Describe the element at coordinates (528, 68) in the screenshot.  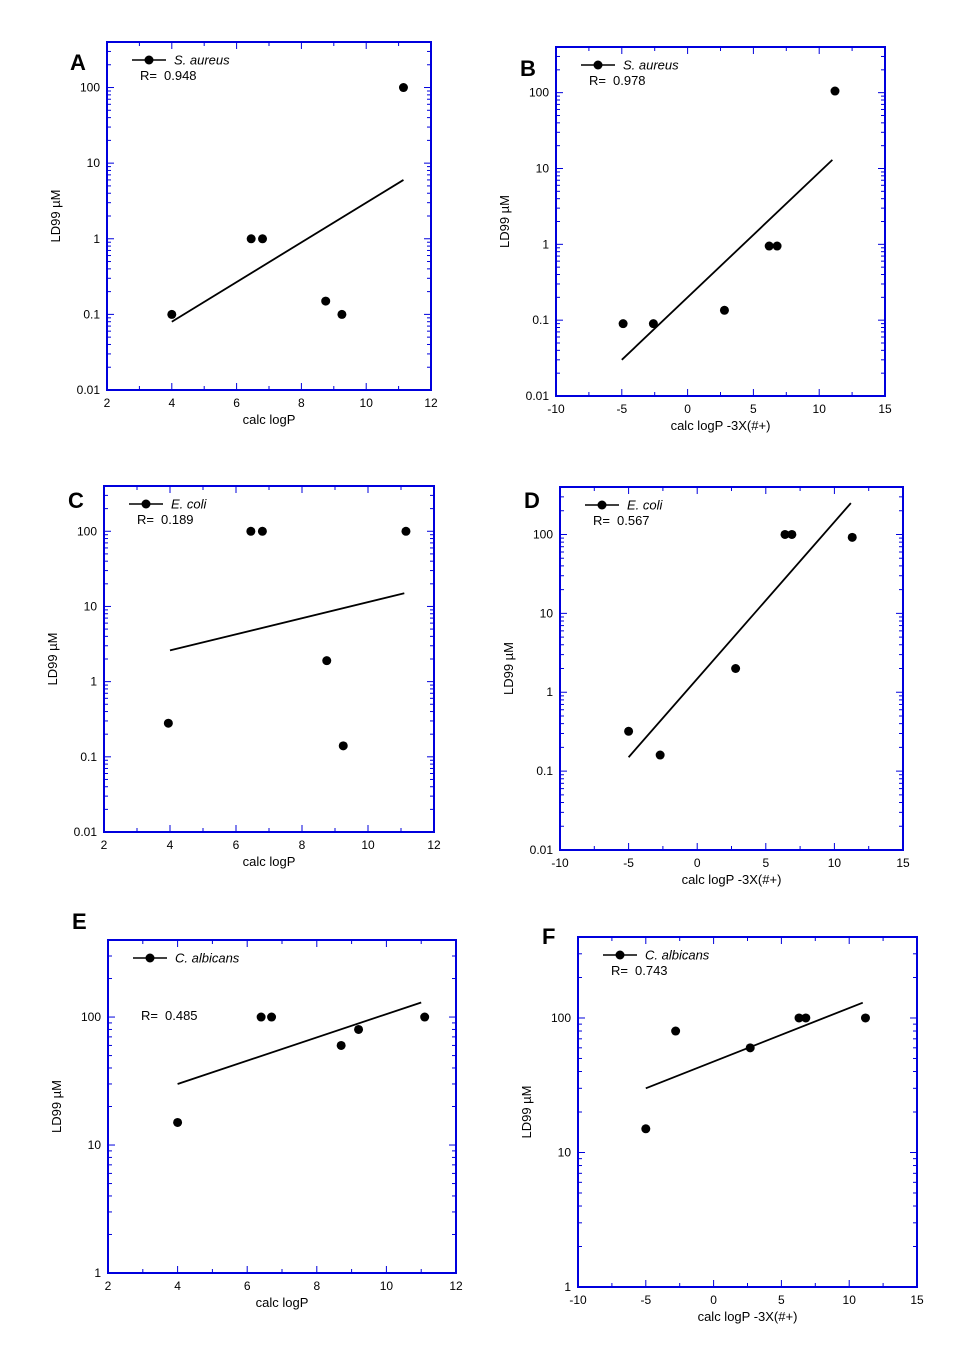
I see `panel-letter: B` at that location.